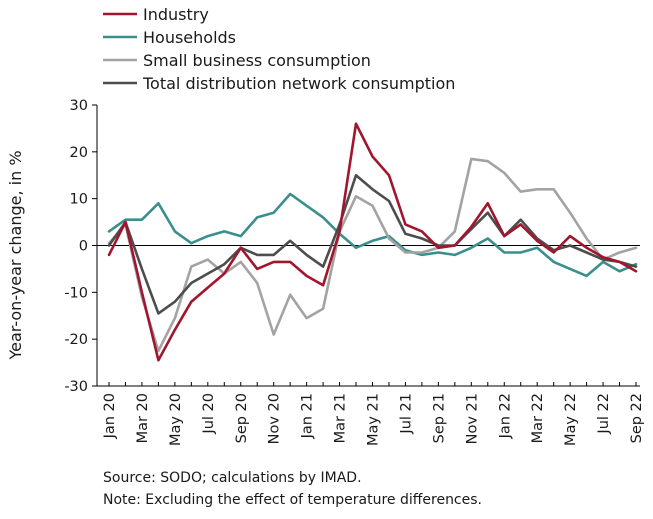 This screenshot has height=519, width=653. I want to click on x-tick-label: Mar 22, so click(538, 418).